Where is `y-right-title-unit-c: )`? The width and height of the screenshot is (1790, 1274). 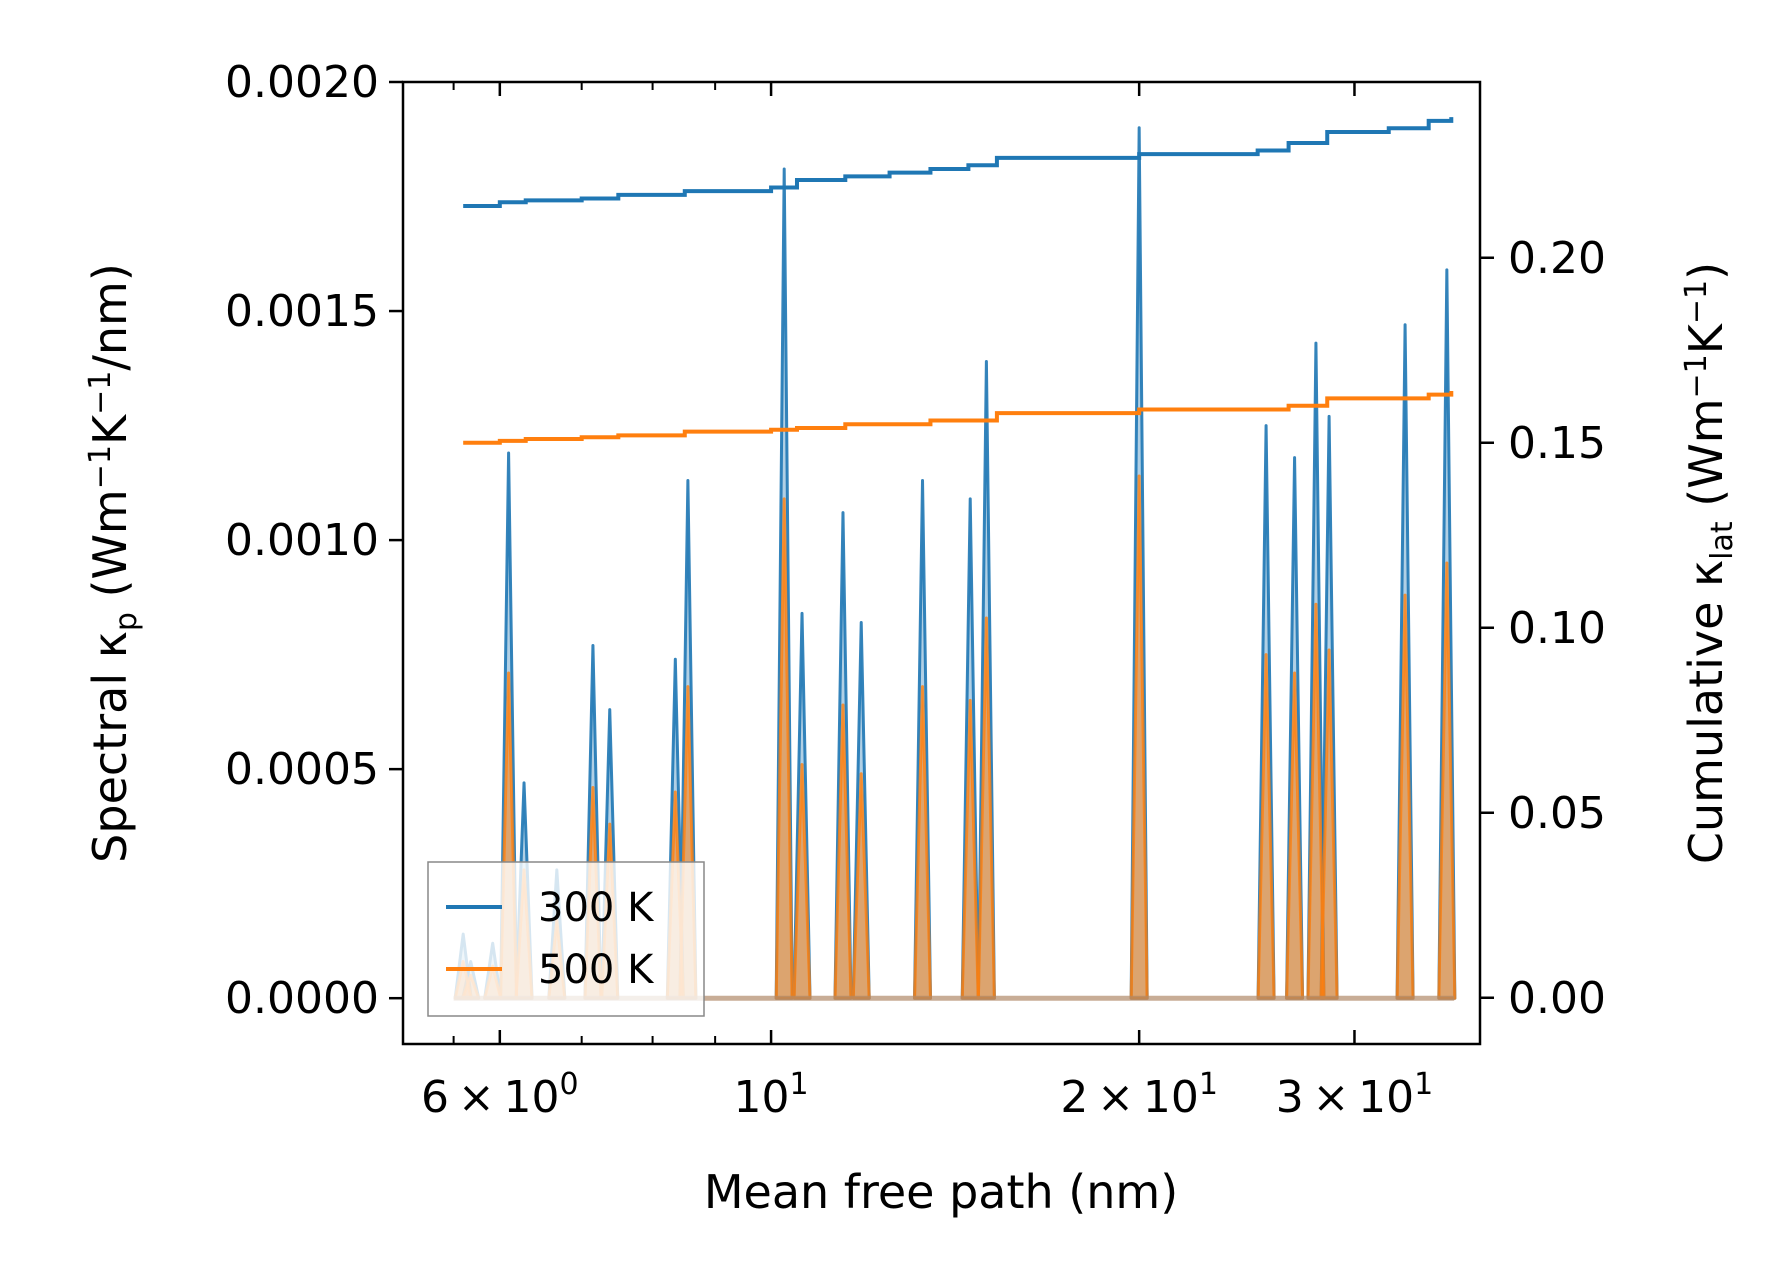
y-right-title-unit-c: ) is located at coordinates (1706, 271).